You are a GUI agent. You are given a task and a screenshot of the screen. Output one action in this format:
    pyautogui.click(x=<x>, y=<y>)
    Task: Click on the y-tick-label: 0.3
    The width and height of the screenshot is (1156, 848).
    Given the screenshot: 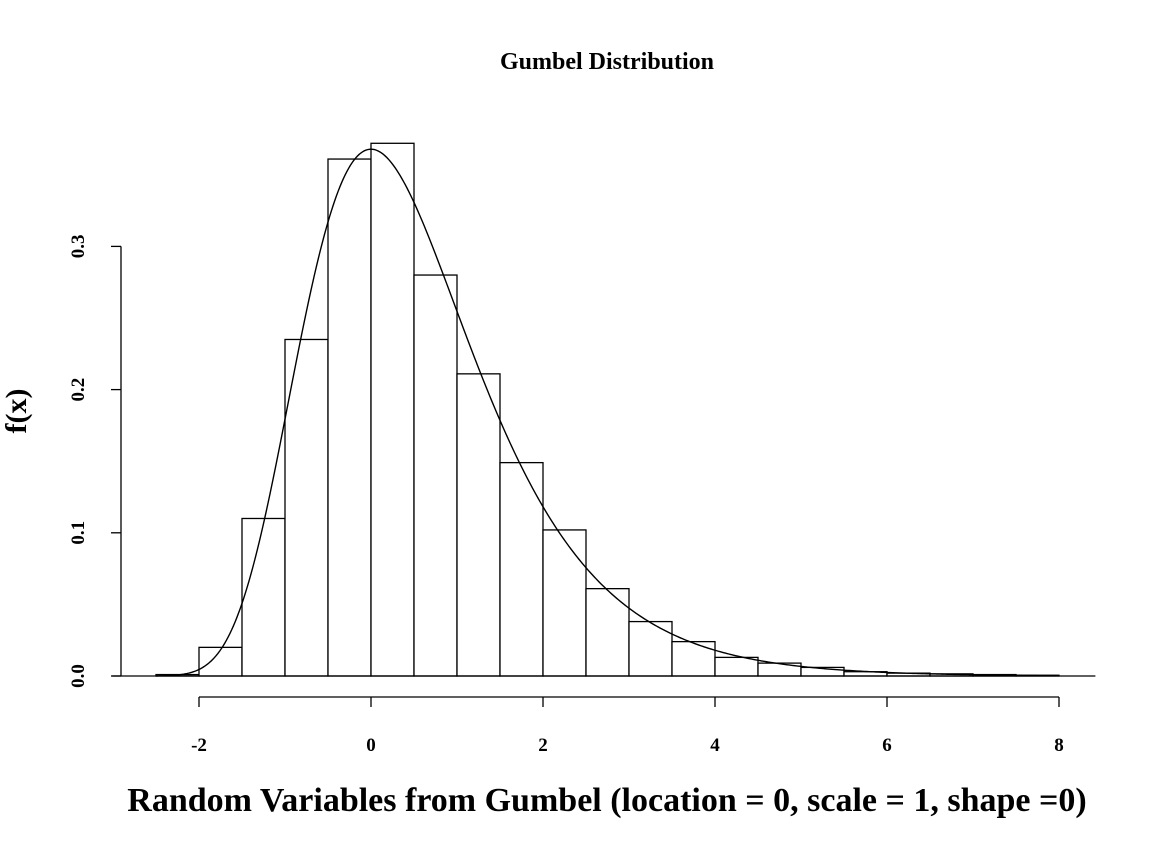 What is the action you would take?
    pyautogui.click(x=78, y=247)
    